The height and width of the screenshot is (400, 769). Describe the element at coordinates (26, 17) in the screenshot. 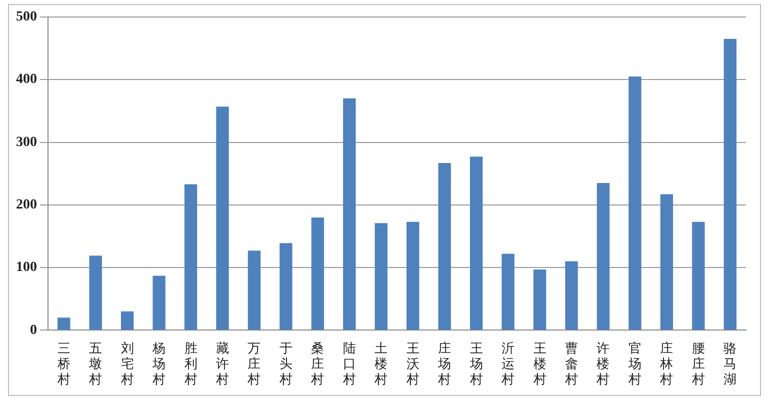

I see `y-tick-label: 500` at that location.